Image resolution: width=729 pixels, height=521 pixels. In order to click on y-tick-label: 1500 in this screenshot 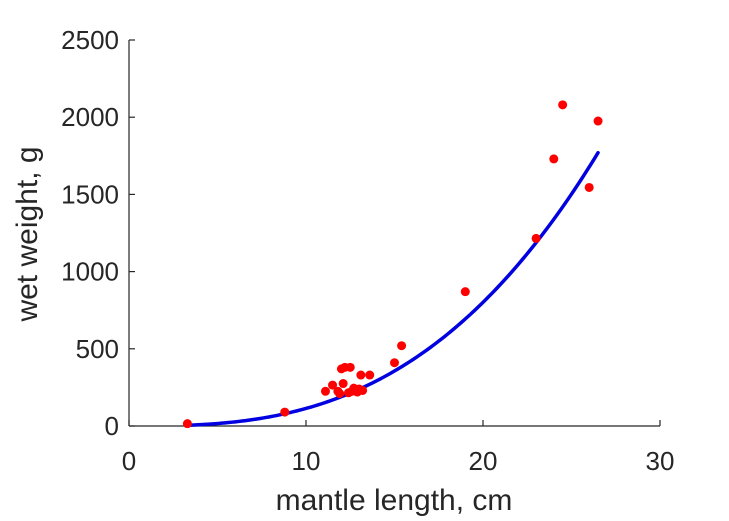, I will do `click(90, 194)`.